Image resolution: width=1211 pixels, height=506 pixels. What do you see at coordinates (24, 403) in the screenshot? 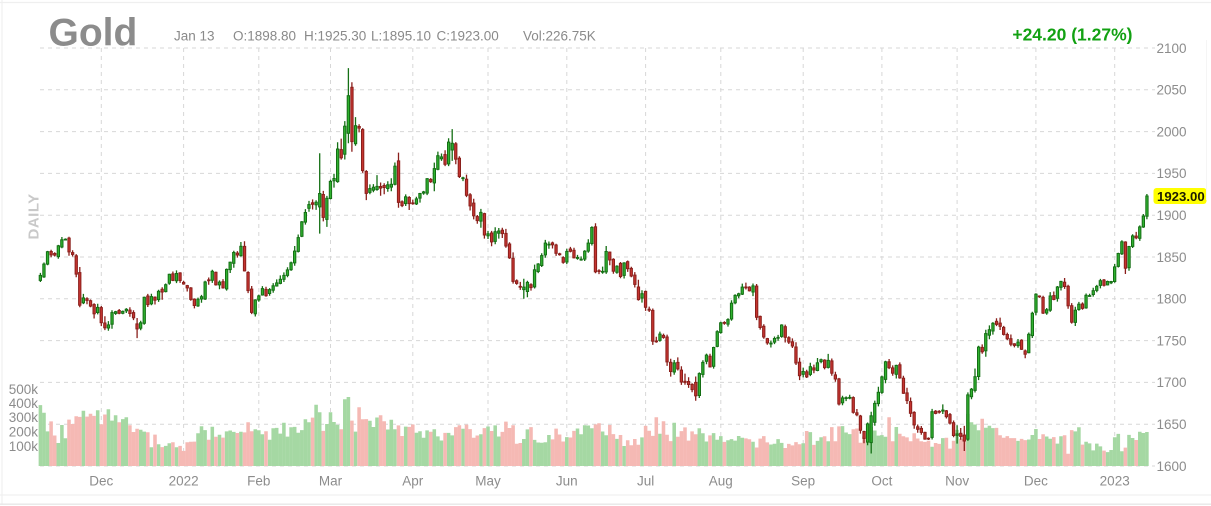
I see `svg-text: 400k` at bounding box center [24, 403].